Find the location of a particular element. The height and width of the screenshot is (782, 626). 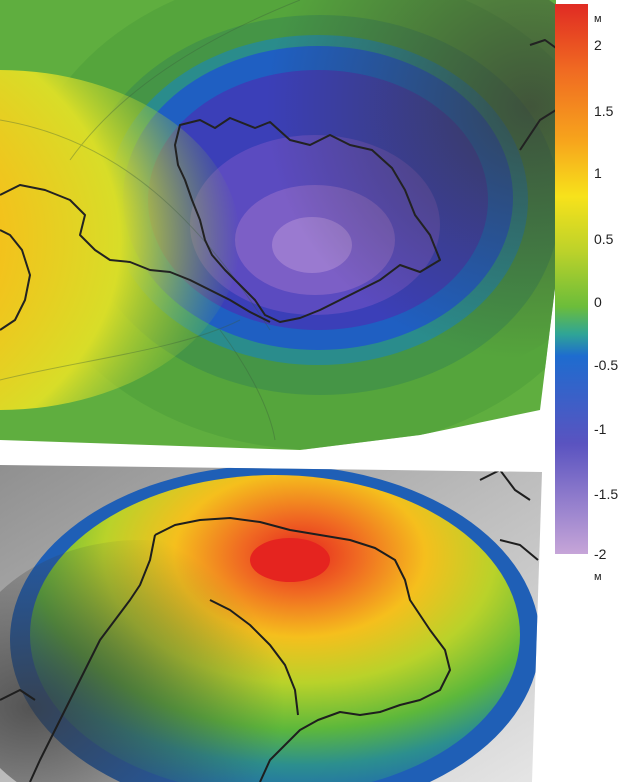

colorbar-tick-label: 0.5 is located at coordinates (604, 239).